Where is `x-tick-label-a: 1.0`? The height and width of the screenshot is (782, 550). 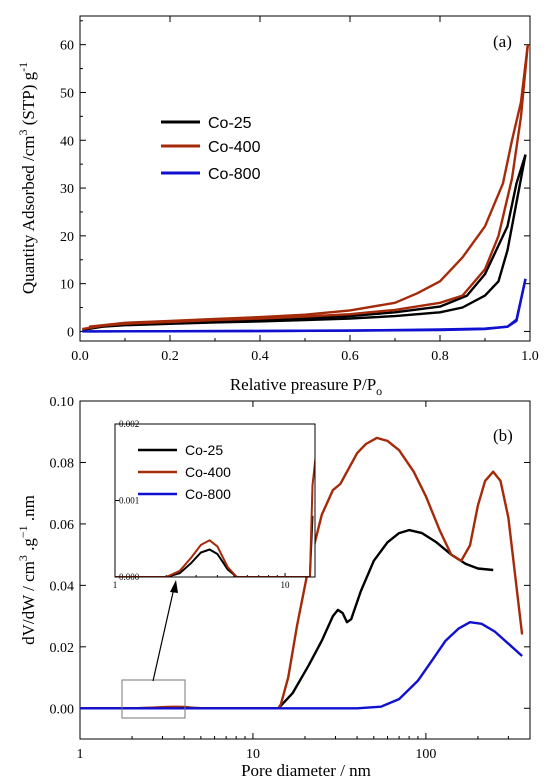
x-tick-label-a: 1.0 is located at coordinates (530, 356).